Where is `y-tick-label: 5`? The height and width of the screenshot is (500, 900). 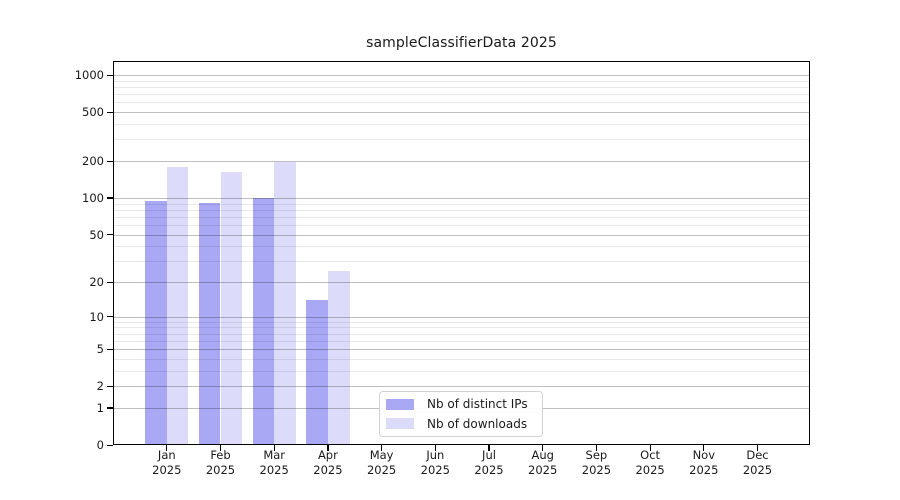 y-tick-label: 5 is located at coordinates (100, 349).